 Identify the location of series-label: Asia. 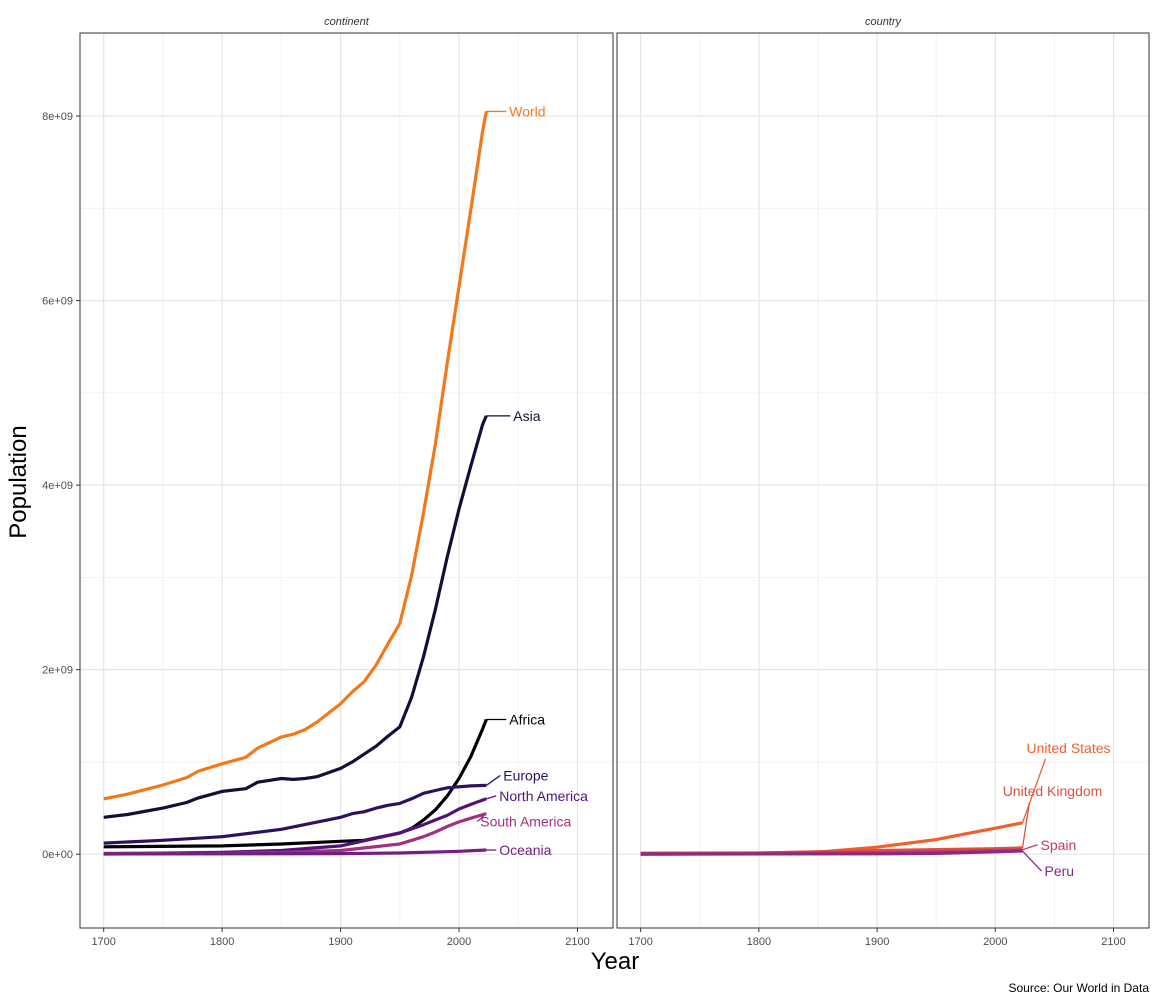
(526, 416).